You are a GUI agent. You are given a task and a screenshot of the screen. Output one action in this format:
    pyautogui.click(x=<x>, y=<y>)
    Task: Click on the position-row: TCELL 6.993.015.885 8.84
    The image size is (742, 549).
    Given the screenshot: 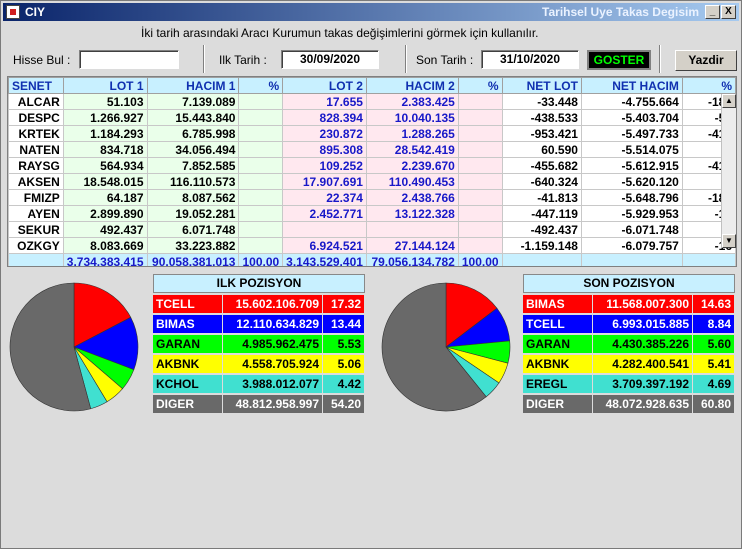 What is the action you would take?
    pyautogui.click(x=629, y=324)
    